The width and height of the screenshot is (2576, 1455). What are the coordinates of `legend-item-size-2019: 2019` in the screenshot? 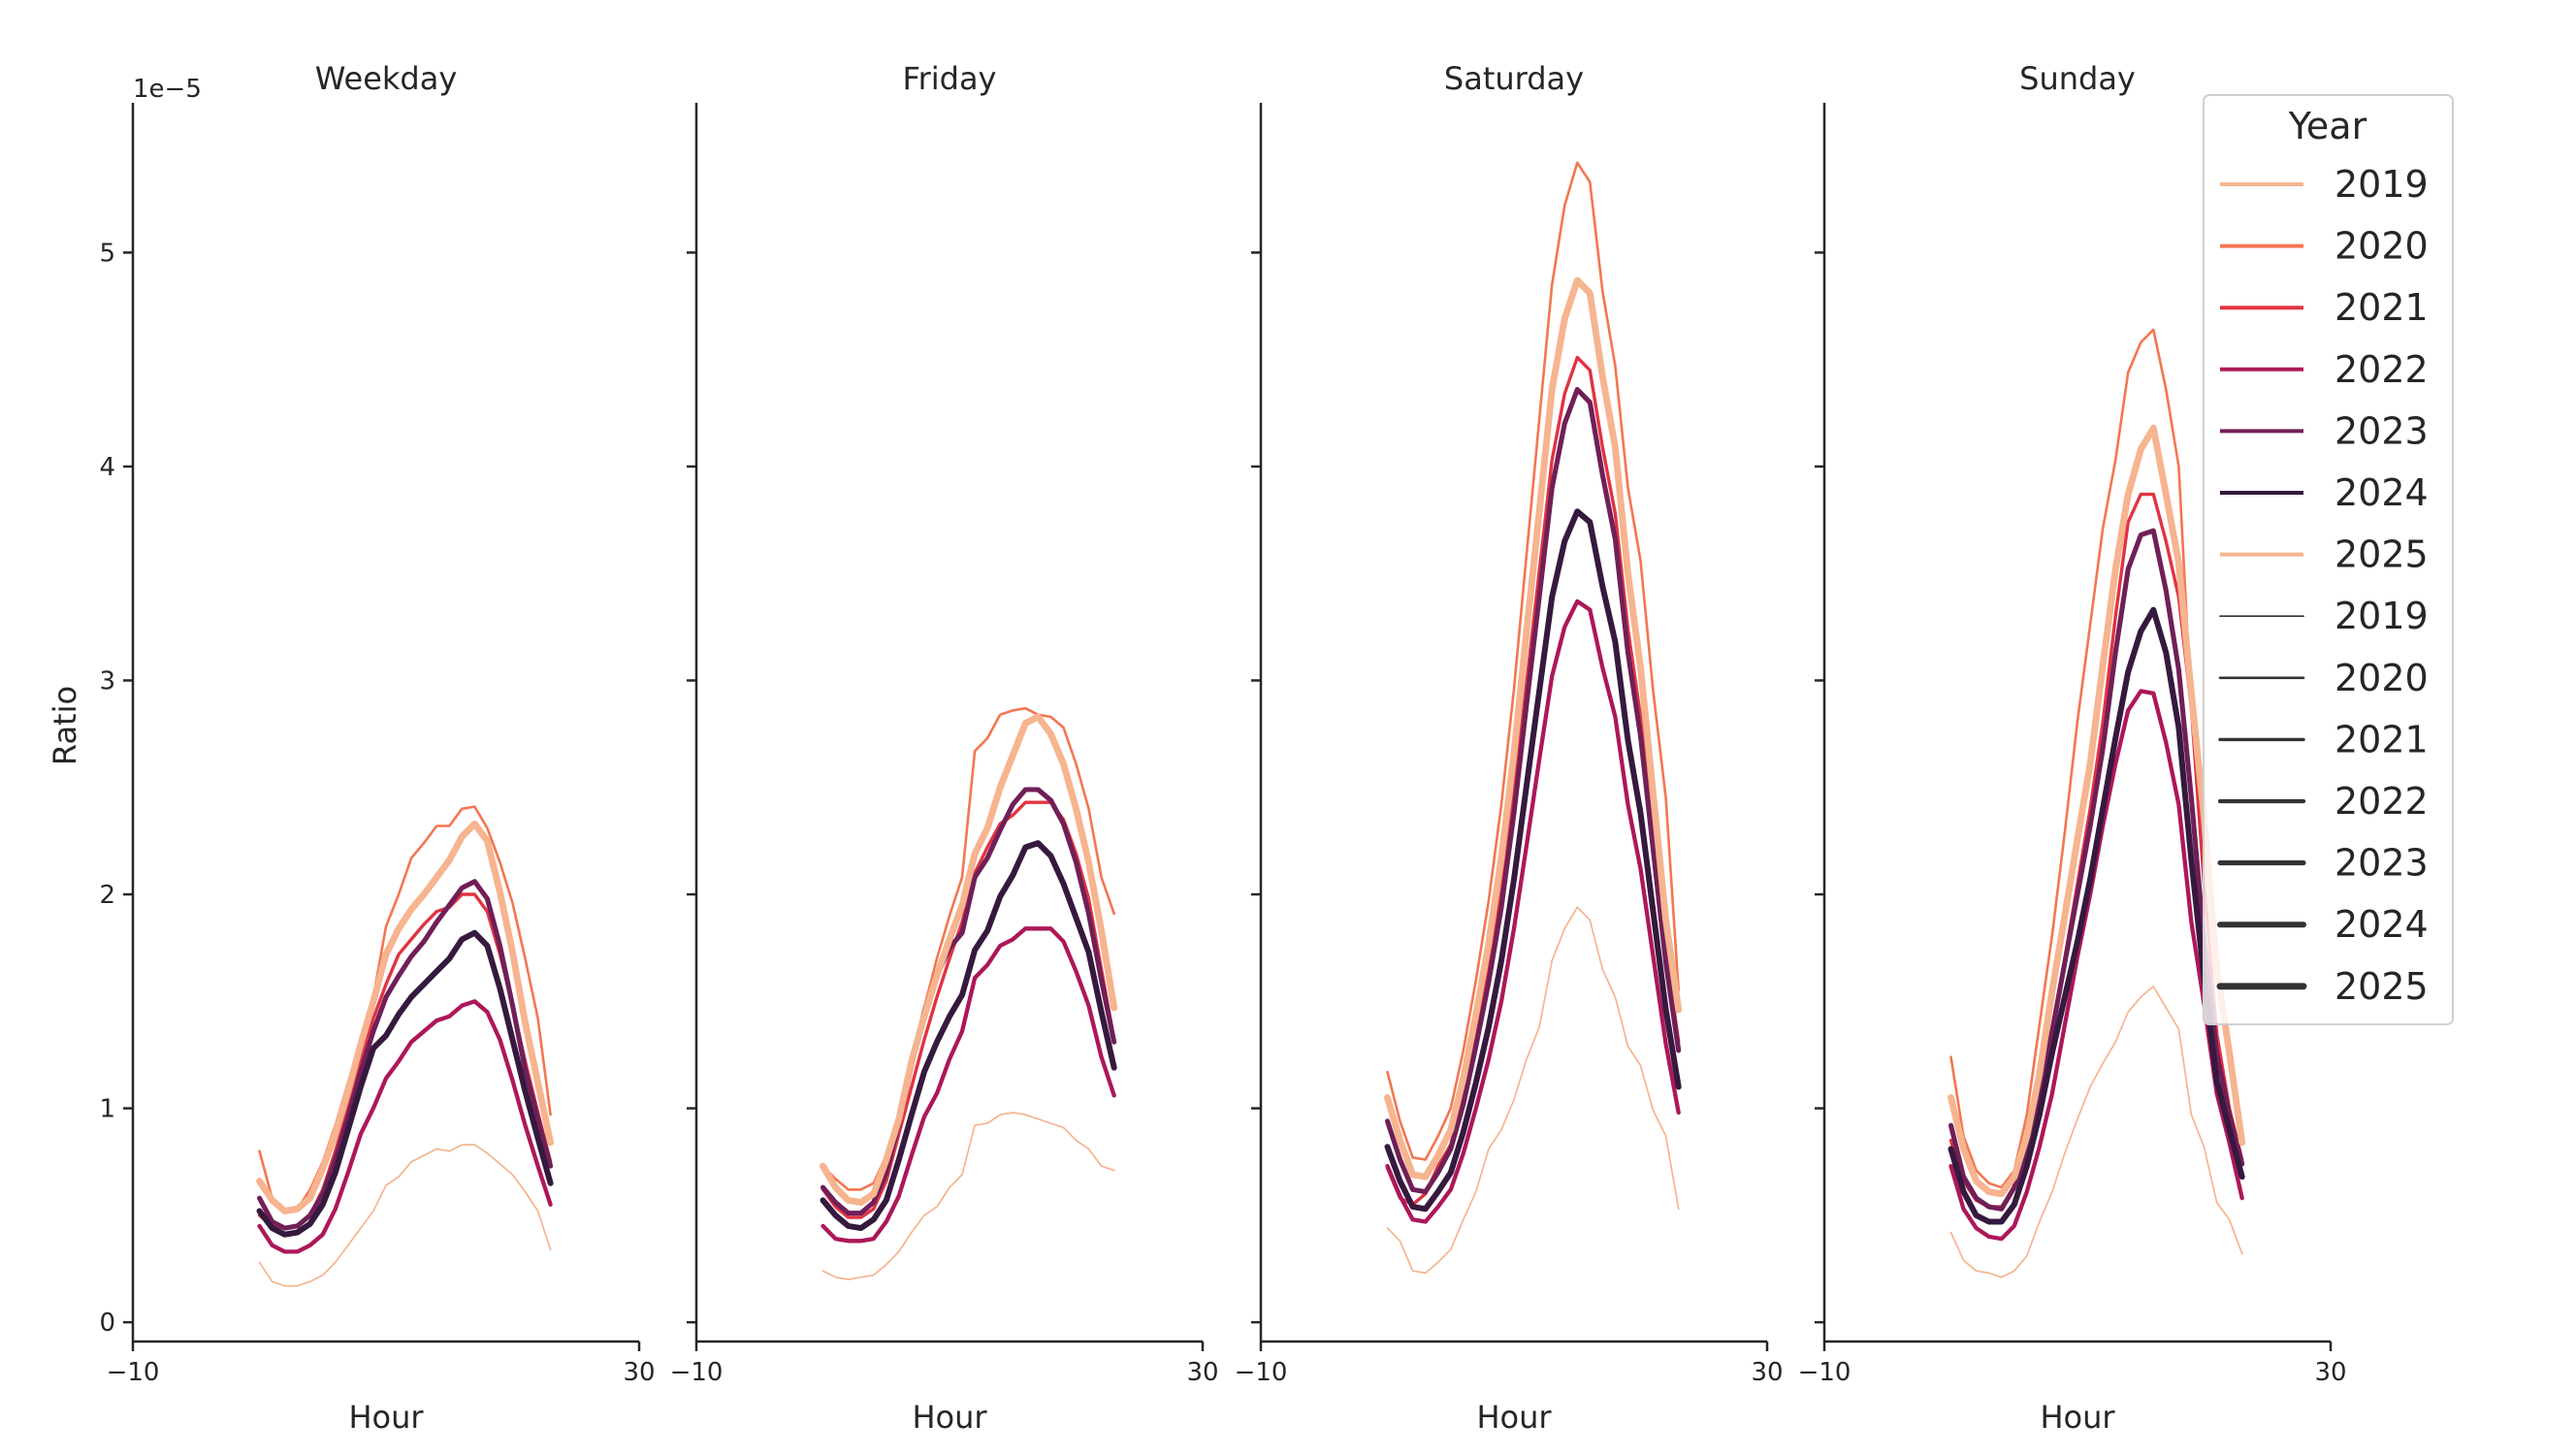 It's located at (2324, 616).